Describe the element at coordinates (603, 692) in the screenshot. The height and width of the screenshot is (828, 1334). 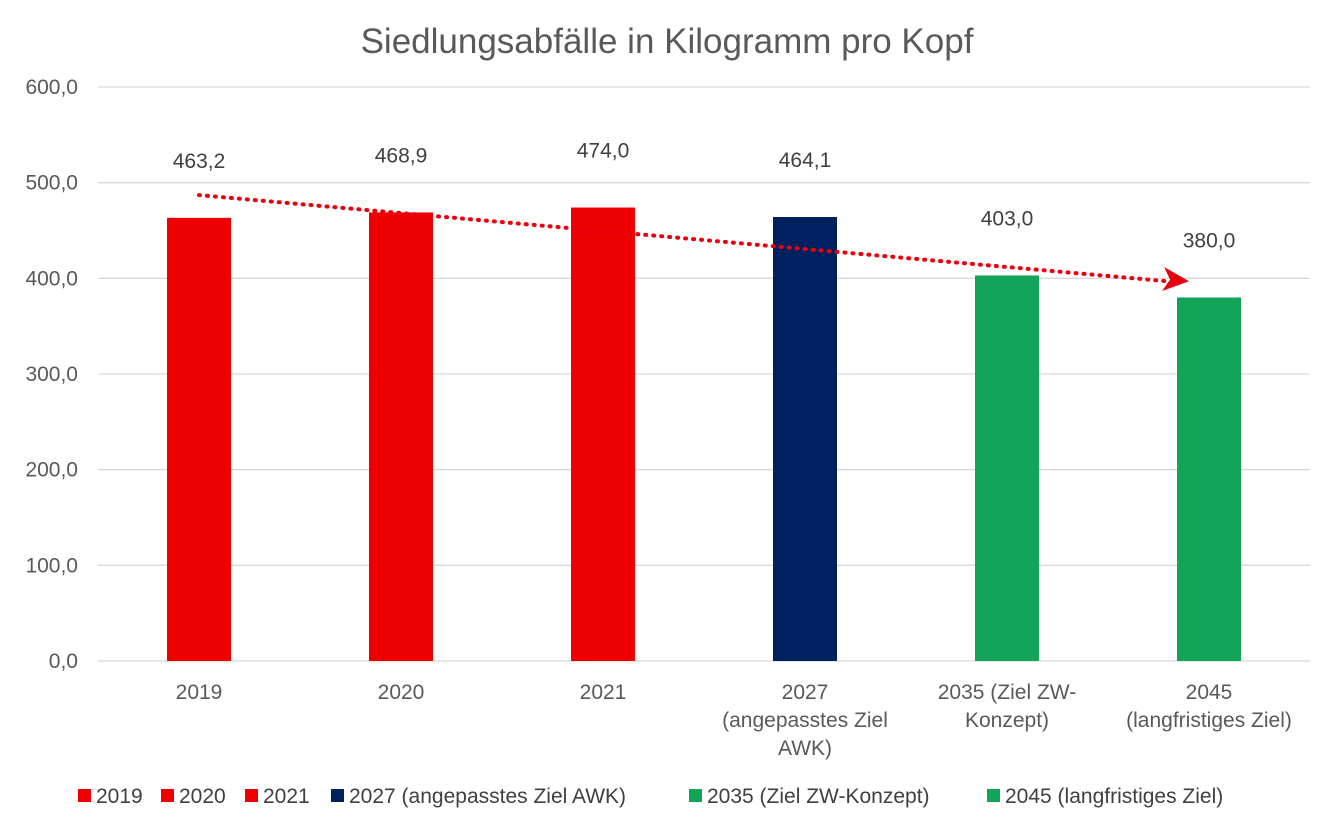
I see `x-category-label: 2021` at that location.